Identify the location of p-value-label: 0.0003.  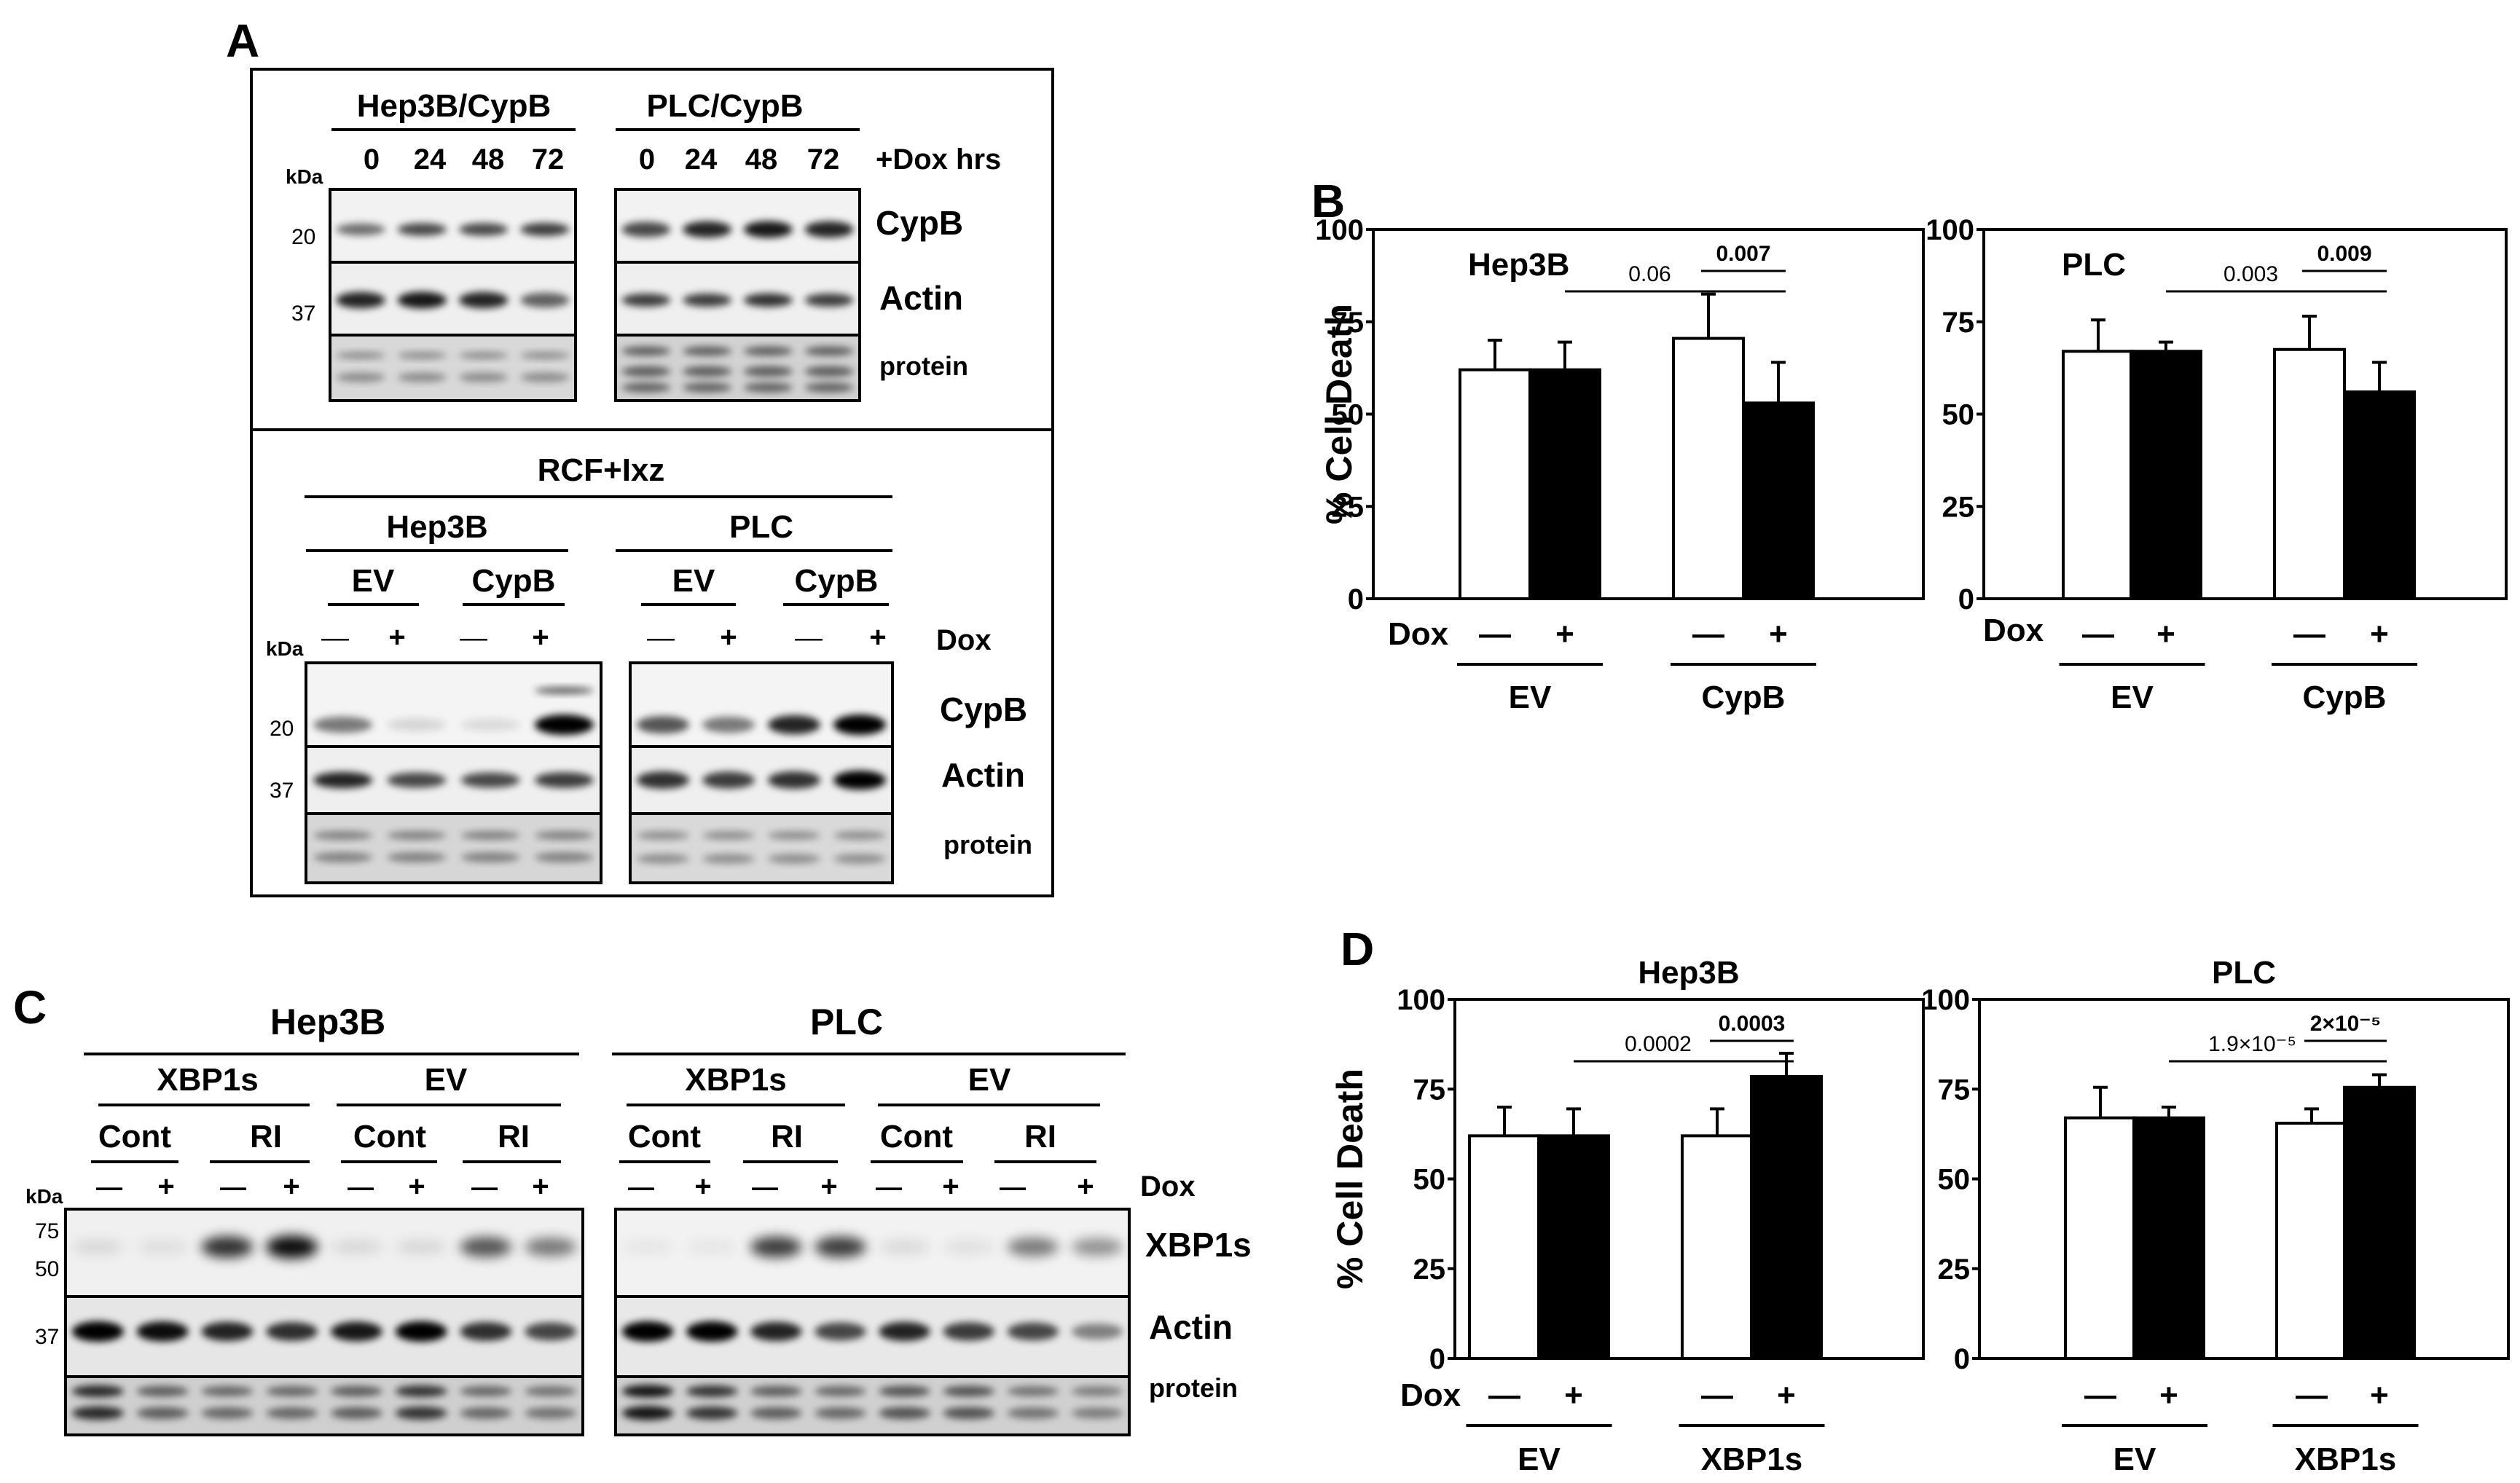
(1753, 1024).